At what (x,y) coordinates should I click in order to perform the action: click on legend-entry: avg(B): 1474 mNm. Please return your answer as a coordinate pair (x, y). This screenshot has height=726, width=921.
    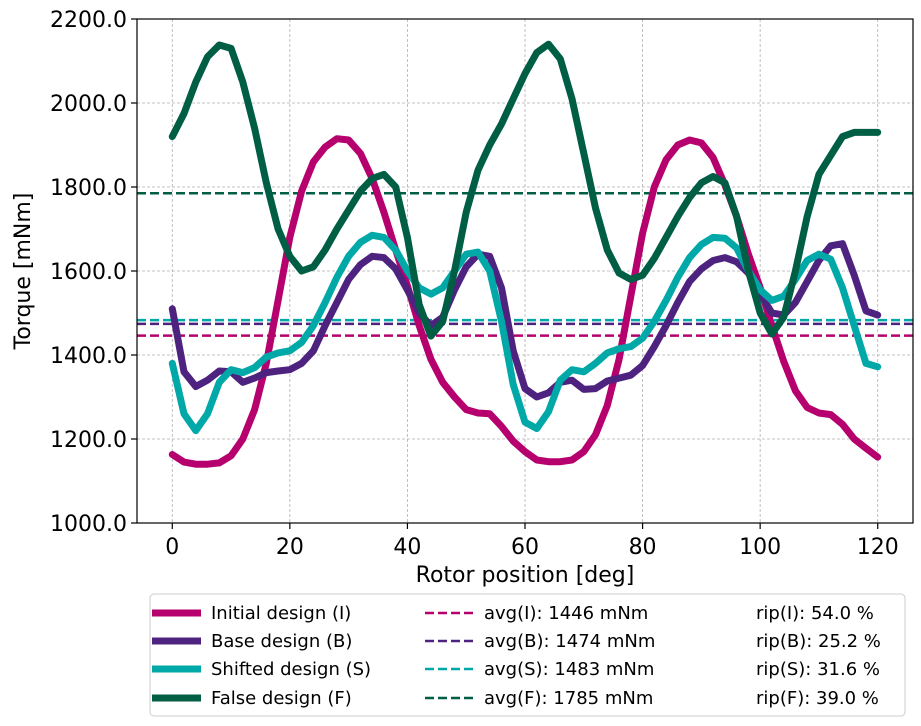
    Looking at the image, I should click on (569, 641).